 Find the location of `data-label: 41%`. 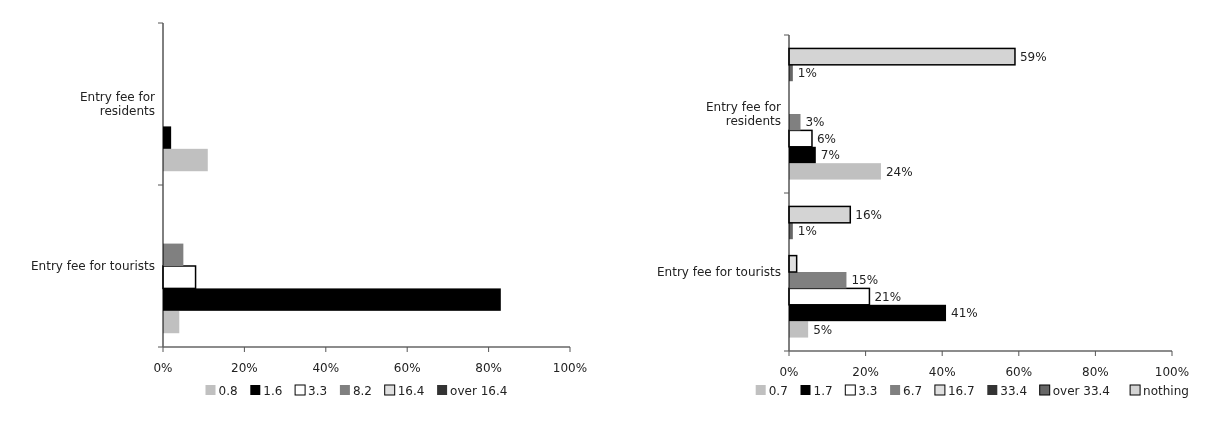

data-label: 41% is located at coordinates (964, 313).